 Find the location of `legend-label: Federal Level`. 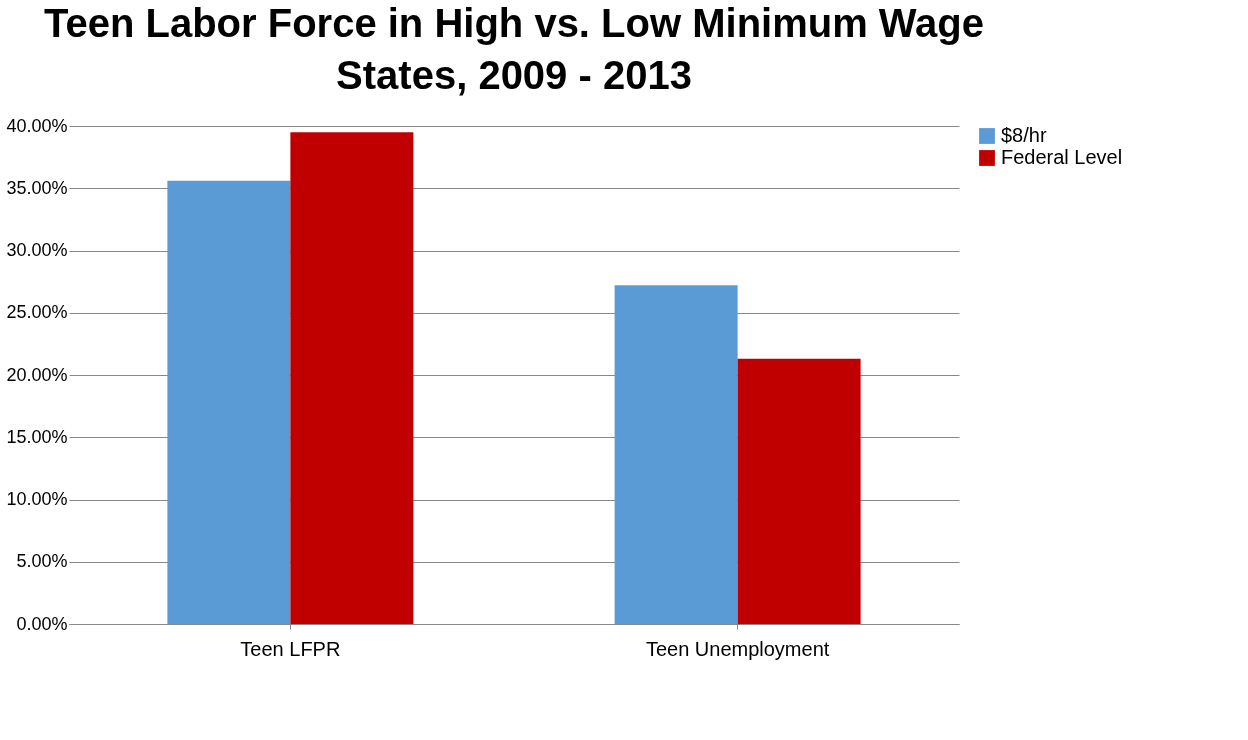

legend-label: Federal Level is located at coordinates (1062, 157).